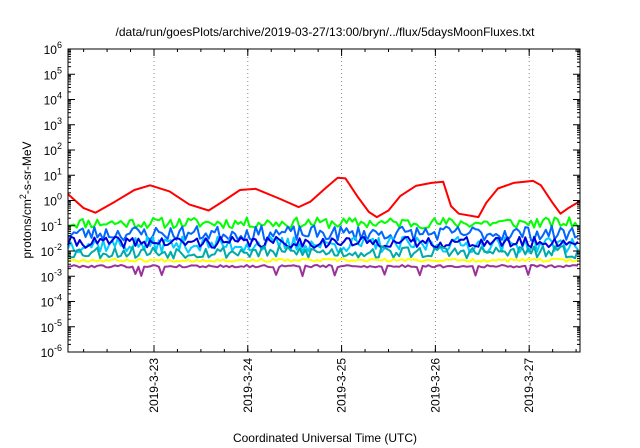  I want to click on y-tick-label: 10¹, so click(53, 174).